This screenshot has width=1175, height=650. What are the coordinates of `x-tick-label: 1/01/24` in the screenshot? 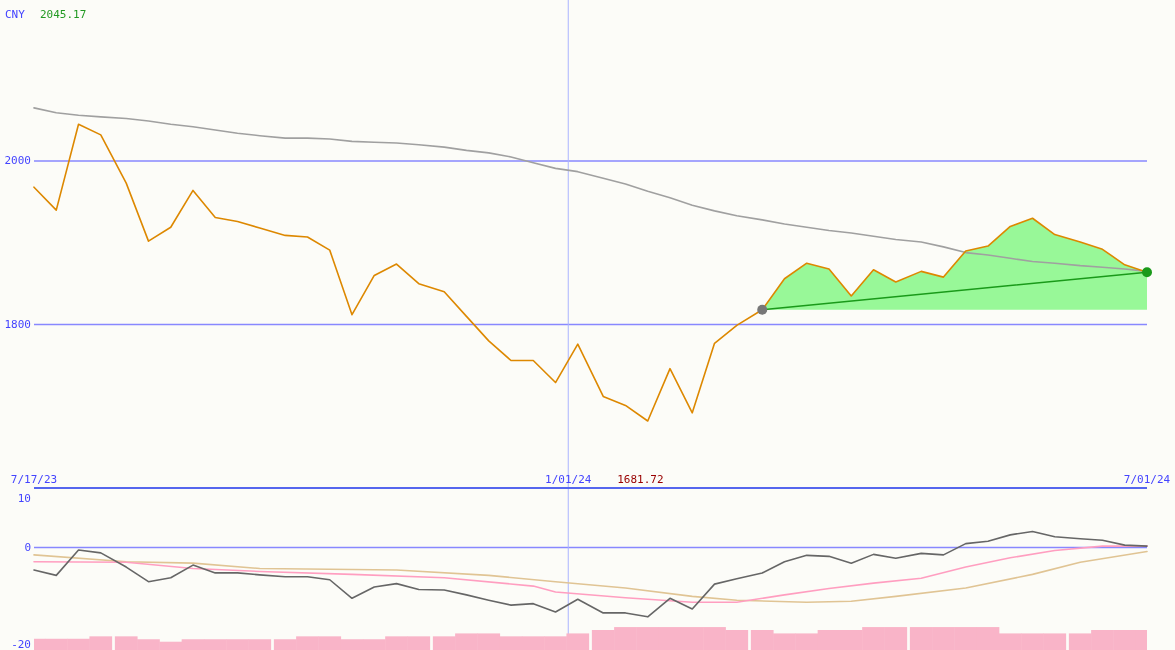 It's located at (568, 479).